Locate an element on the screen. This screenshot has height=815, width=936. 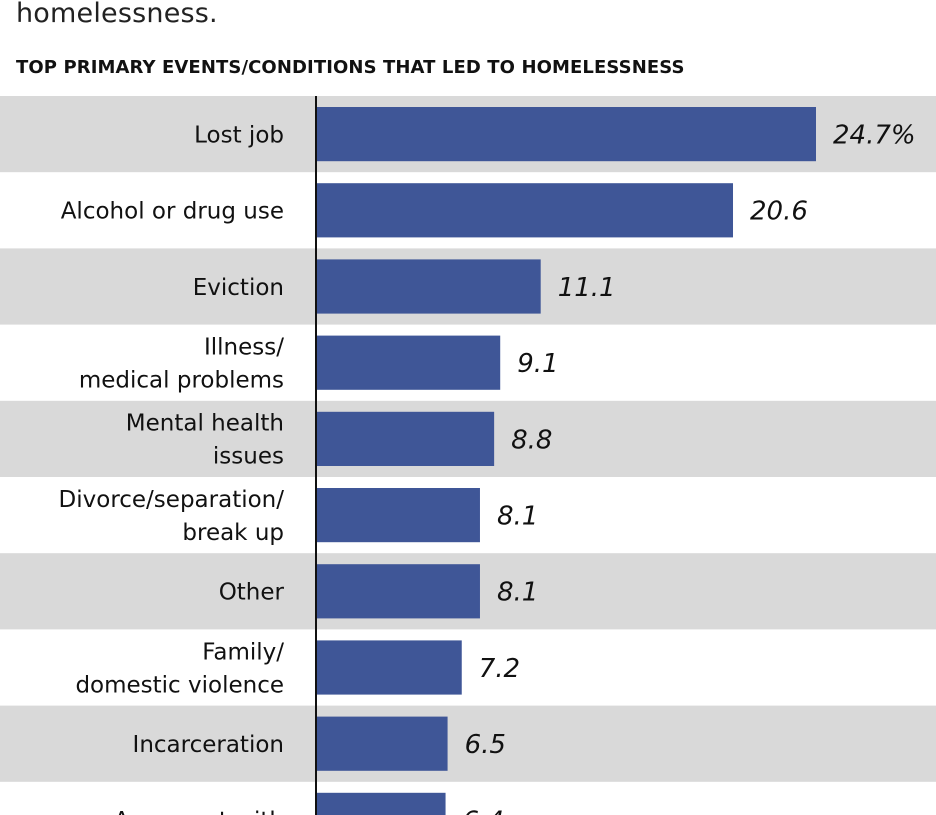
value-label: 24.7% is located at coordinates (874, 135).